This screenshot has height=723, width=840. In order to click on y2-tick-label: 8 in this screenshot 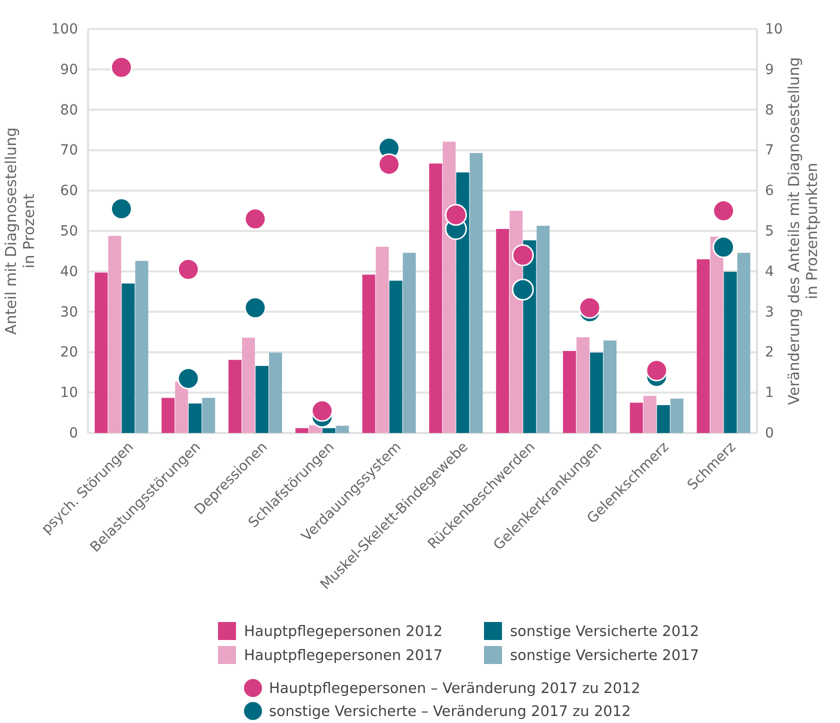, I will do `click(769, 110)`.